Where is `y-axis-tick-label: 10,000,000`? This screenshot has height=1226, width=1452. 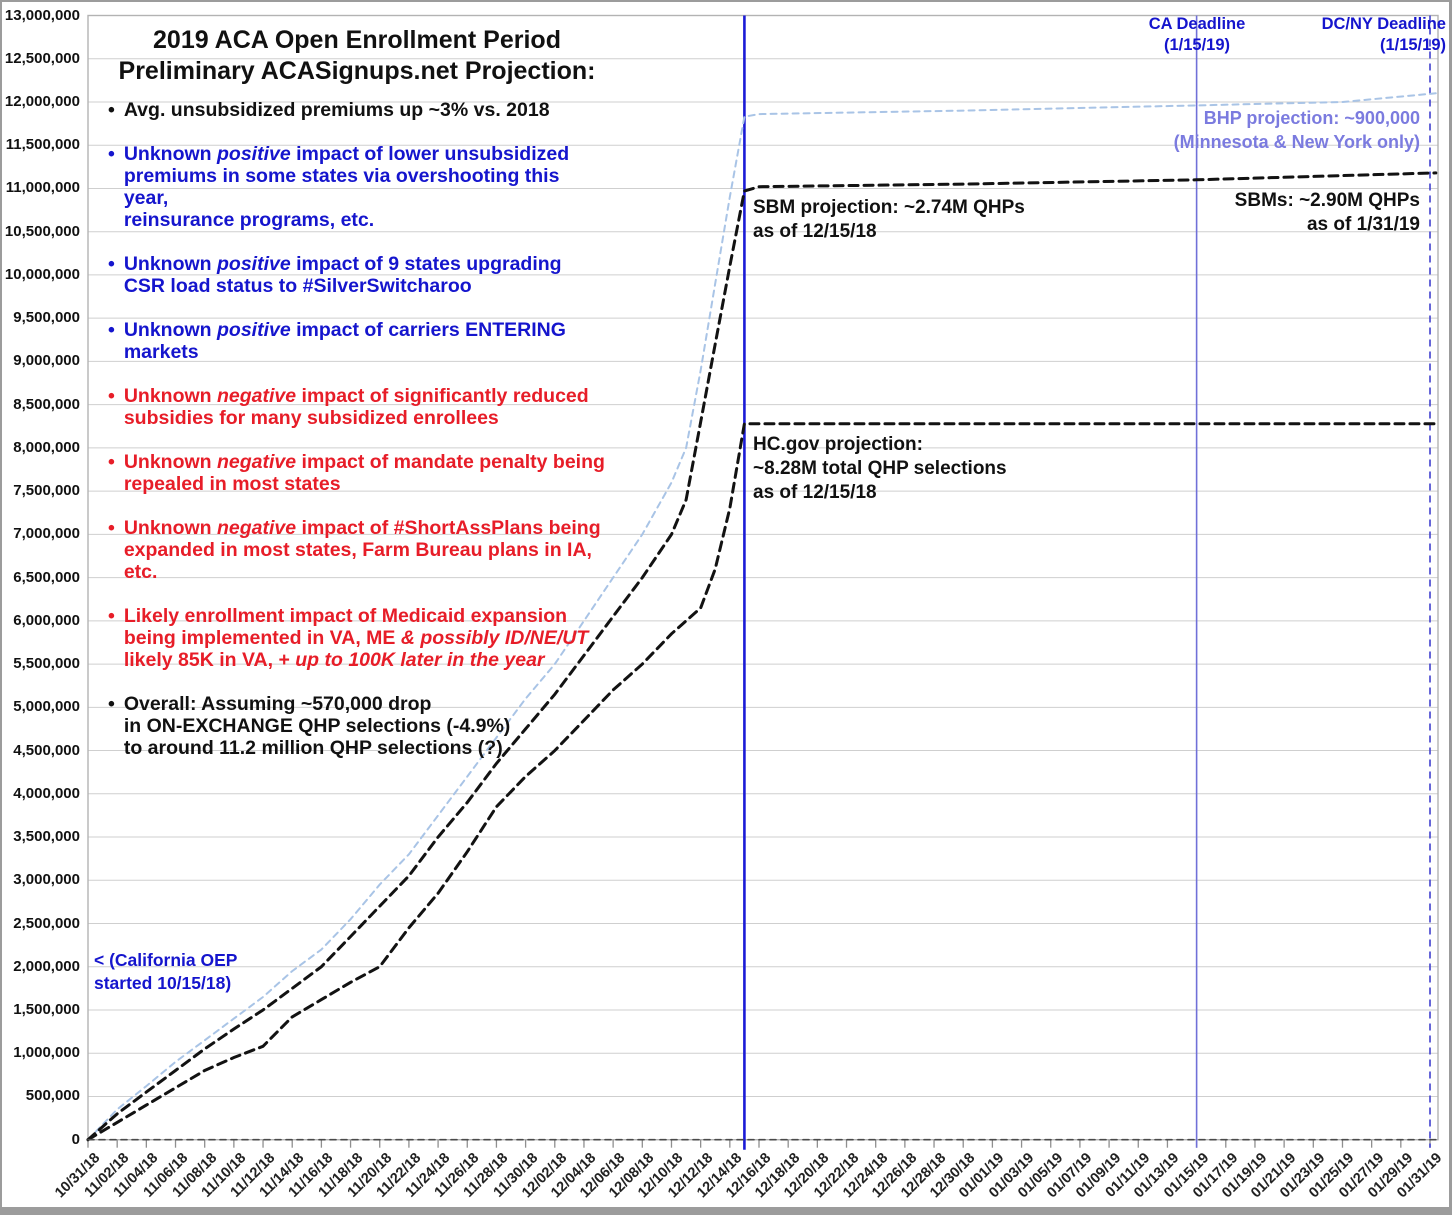 y-axis-tick-label: 10,000,000 is located at coordinates (42, 274).